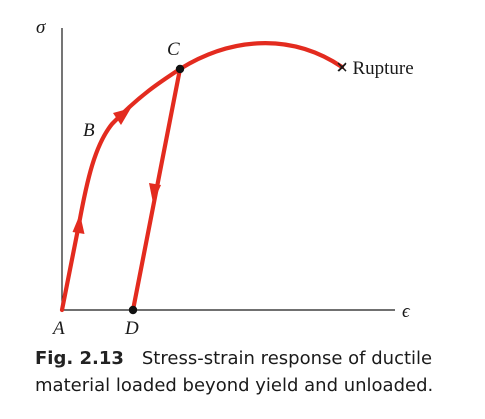 The width and height of the screenshot is (485, 419). What do you see at coordinates (173, 49) in the screenshot?
I see `label-c: C` at bounding box center [173, 49].